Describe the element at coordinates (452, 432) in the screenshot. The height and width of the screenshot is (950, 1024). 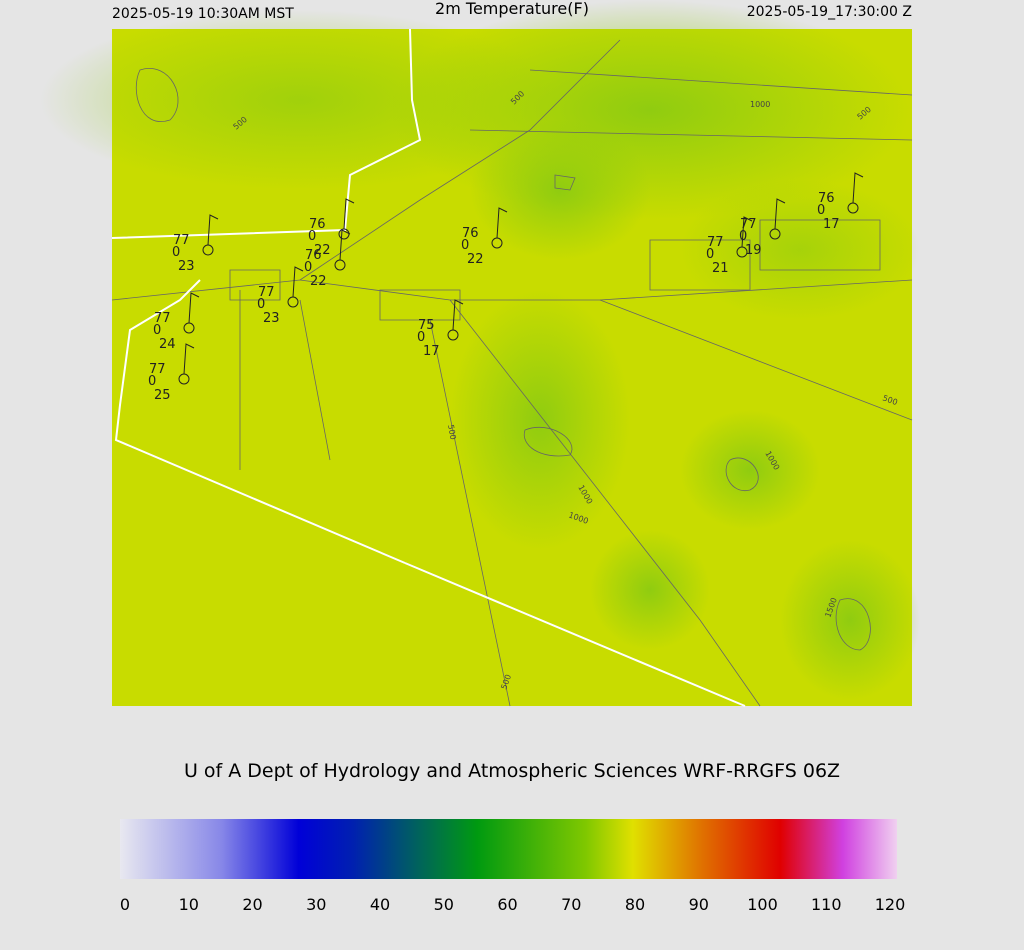
I see `contour-label: 500` at that location.